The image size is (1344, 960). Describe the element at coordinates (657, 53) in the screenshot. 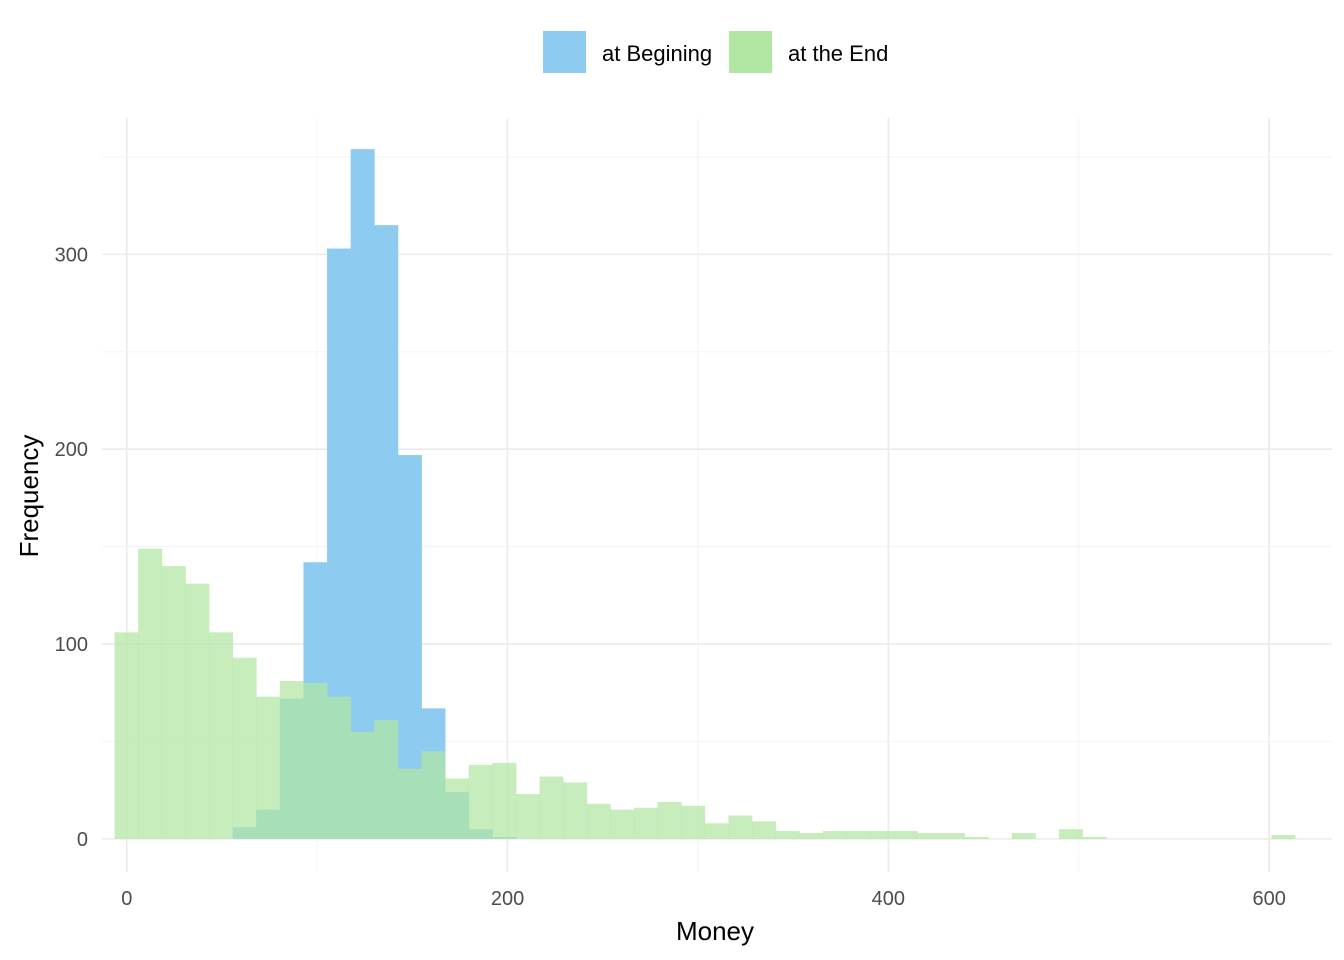

I see `legend-label: at Begining` at that location.